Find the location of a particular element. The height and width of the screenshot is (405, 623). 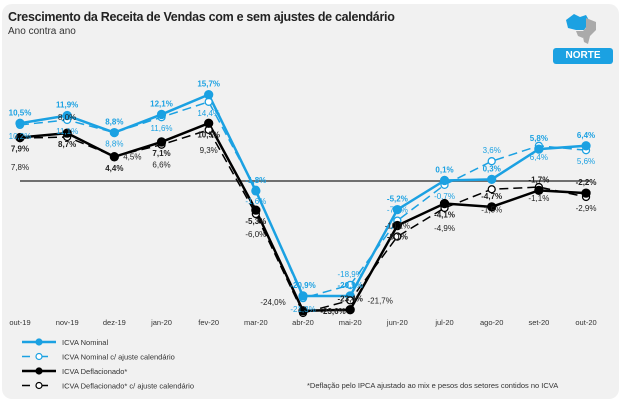

region-badge: NORTE is located at coordinates (583, 56).